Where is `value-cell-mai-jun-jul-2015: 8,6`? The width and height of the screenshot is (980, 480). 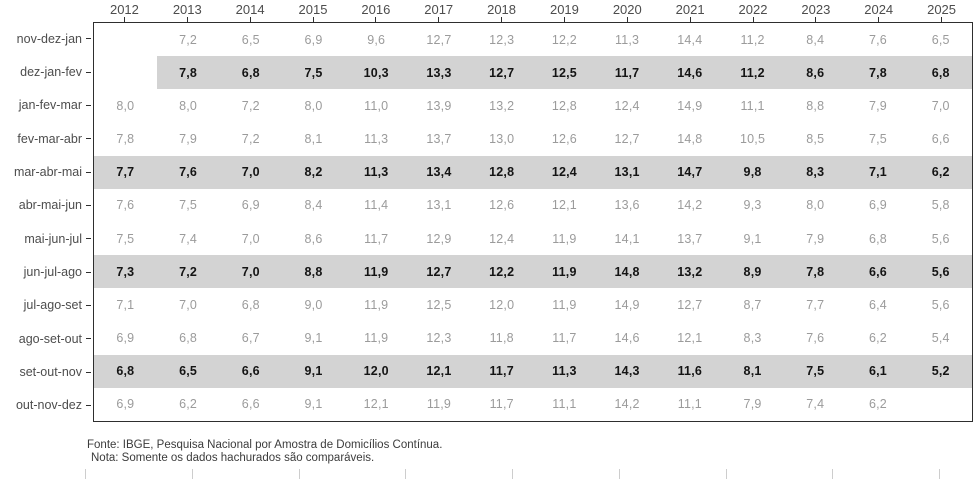
value-cell-mai-jun-jul-2015: 8,6 is located at coordinates (313, 238).